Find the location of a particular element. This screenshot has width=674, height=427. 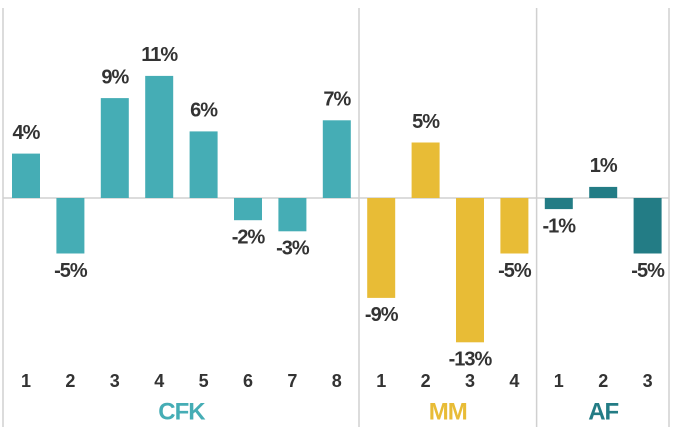

x-tick-label: 8 is located at coordinates (337, 381).